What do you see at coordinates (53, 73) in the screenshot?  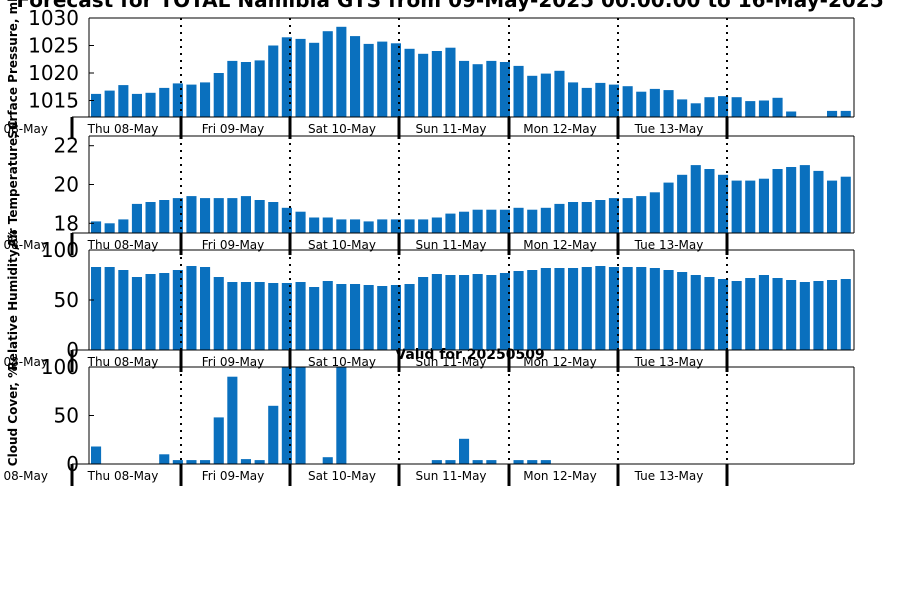 I see `y-tick-label: 1020` at bounding box center [53, 73].